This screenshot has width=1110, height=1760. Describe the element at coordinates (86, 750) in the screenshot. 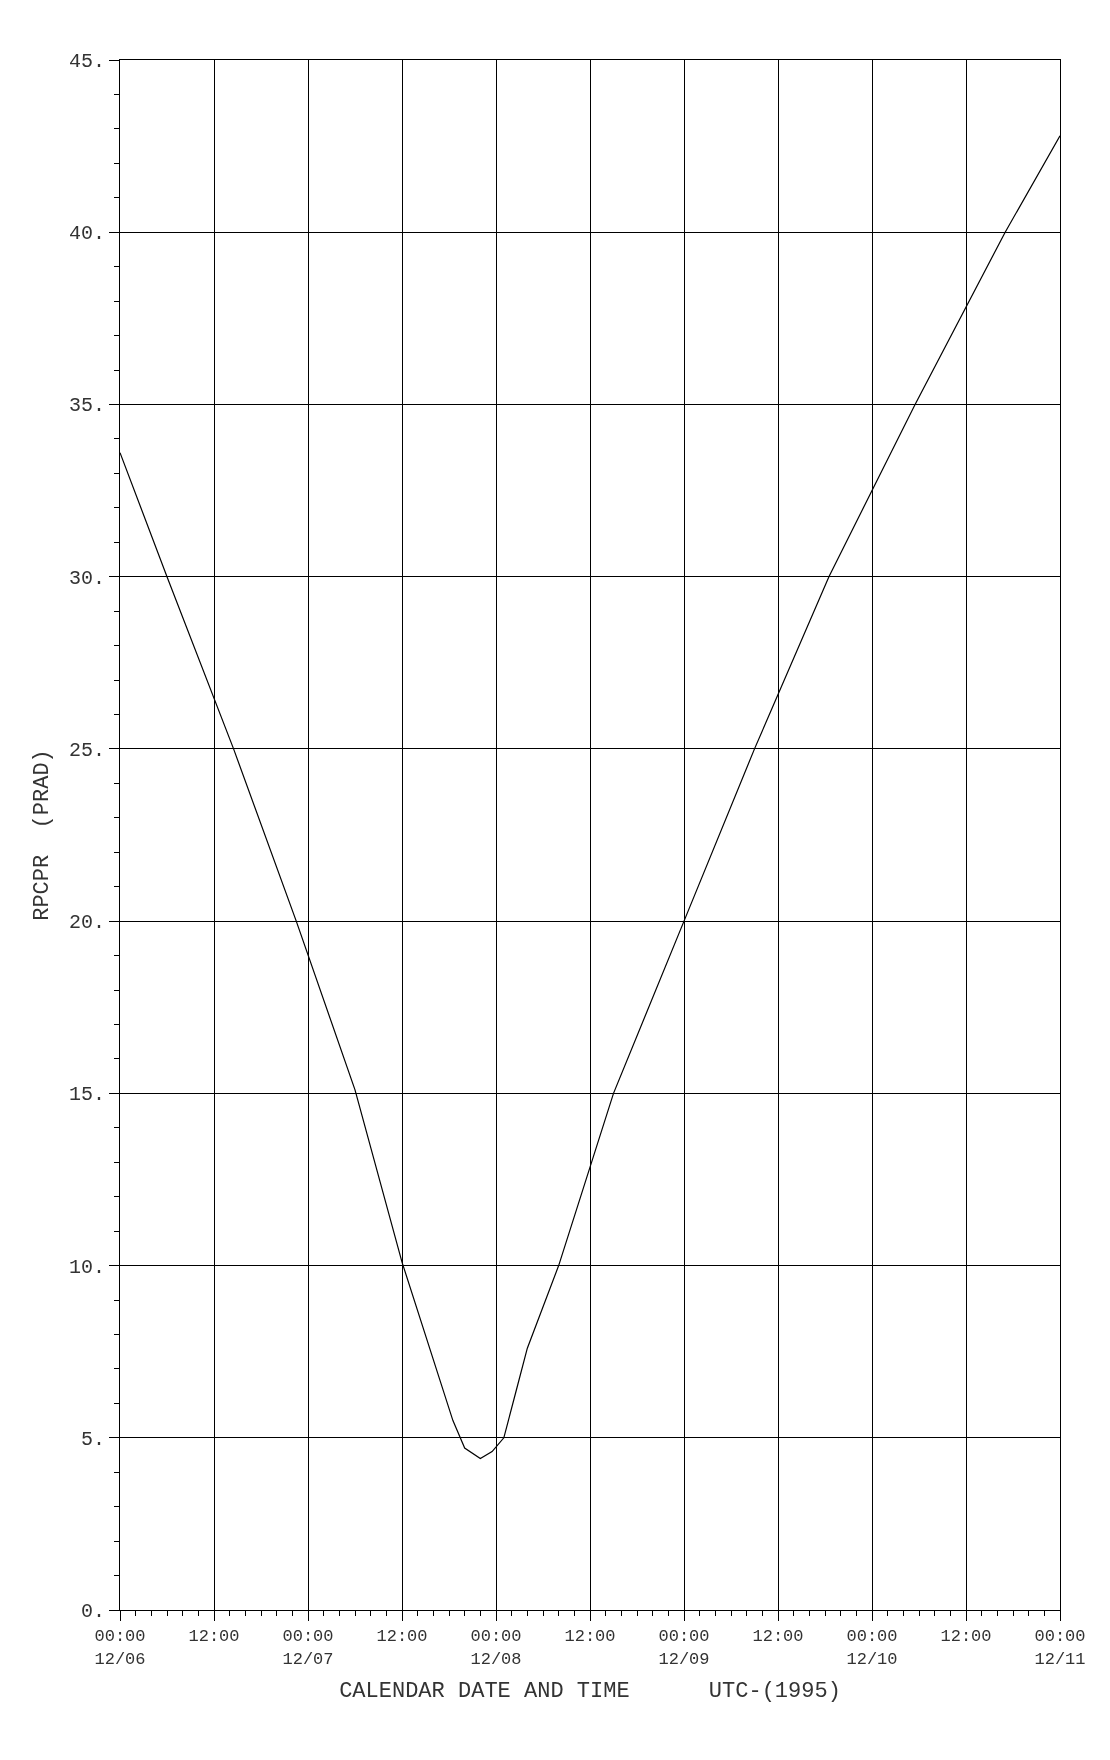

I see `y-tick-label: 25.` at that location.